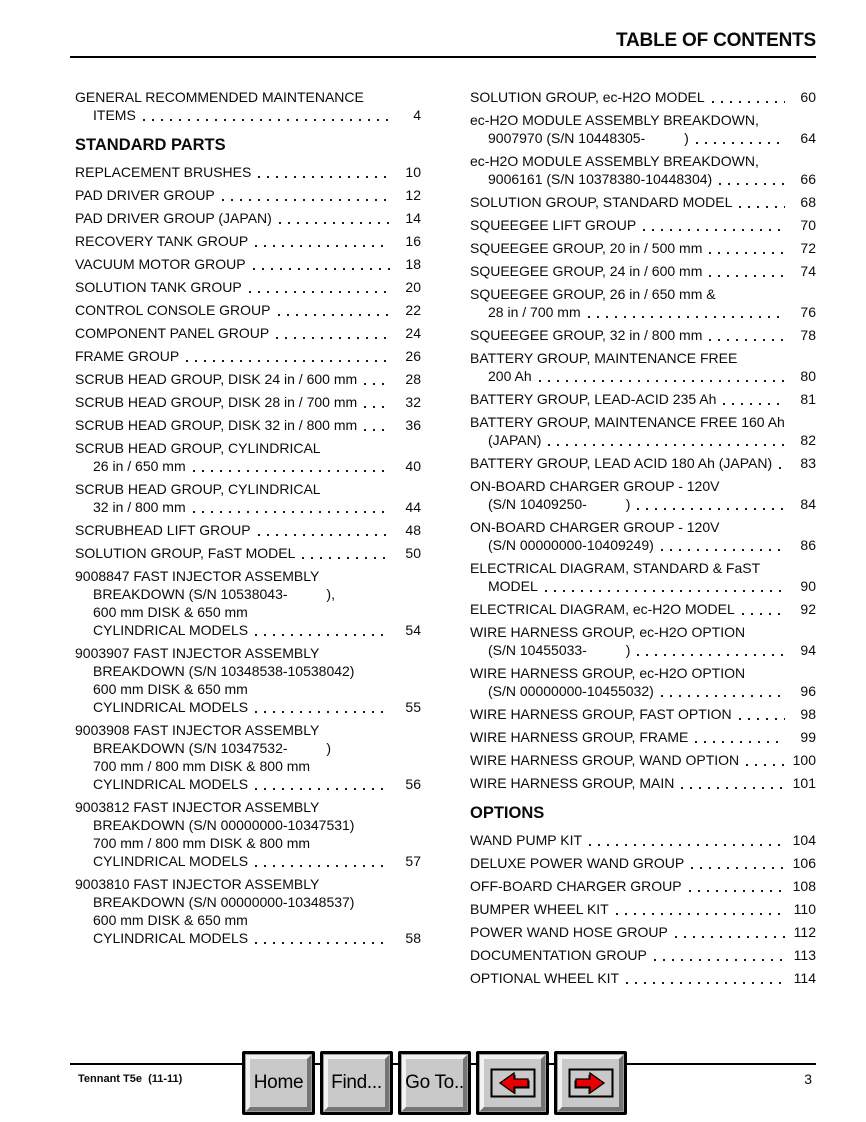 This screenshot has height=1122, width=866. What do you see at coordinates (804, 932) in the screenshot?
I see `toc-page-number: 112` at bounding box center [804, 932].